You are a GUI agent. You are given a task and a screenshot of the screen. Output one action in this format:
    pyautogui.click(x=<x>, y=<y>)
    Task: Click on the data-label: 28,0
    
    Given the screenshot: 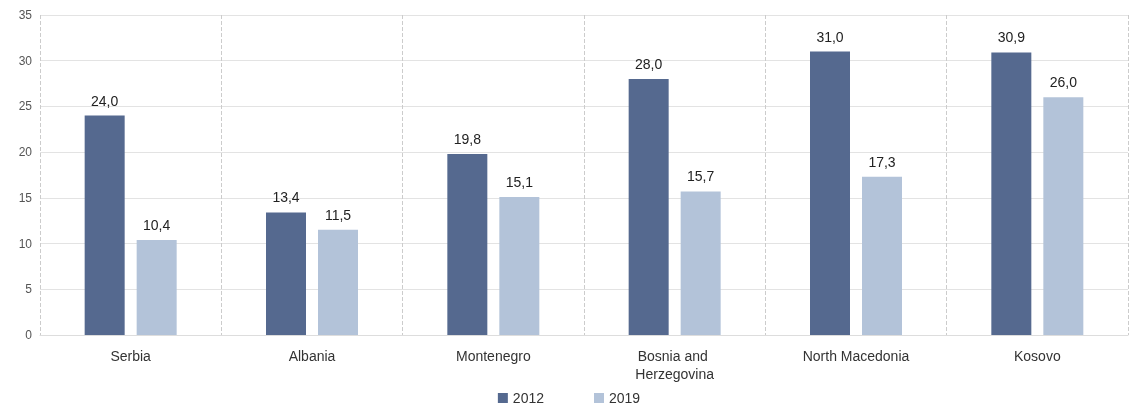 What is the action you would take?
    pyautogui.click(x=649, y=64)
    